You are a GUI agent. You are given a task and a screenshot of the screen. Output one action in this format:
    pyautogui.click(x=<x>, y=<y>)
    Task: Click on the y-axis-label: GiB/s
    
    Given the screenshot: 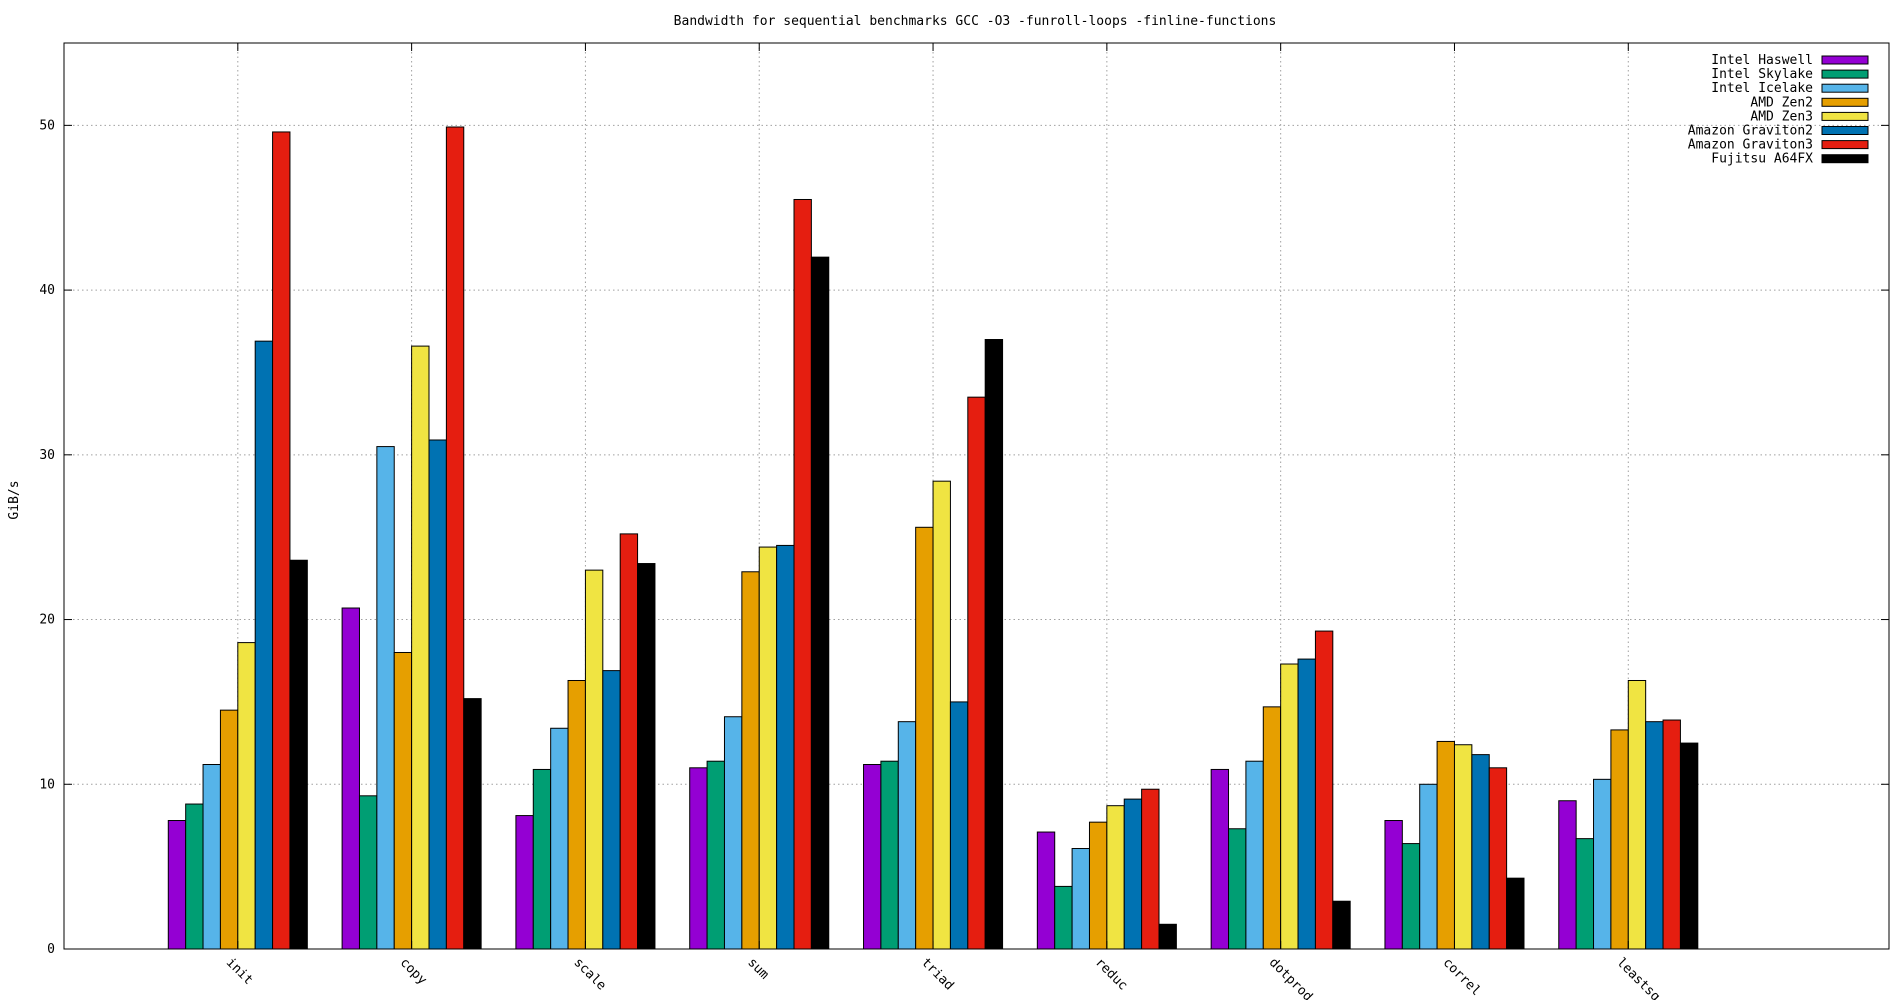 What is the action you would take?
    pyautogui.click(x=14, y=499)
    